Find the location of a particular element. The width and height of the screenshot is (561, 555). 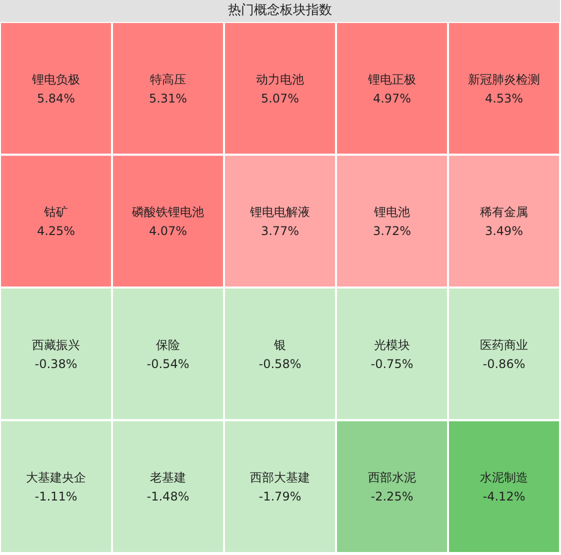

data-label: -2.25% is located at coordinates (392, 497).